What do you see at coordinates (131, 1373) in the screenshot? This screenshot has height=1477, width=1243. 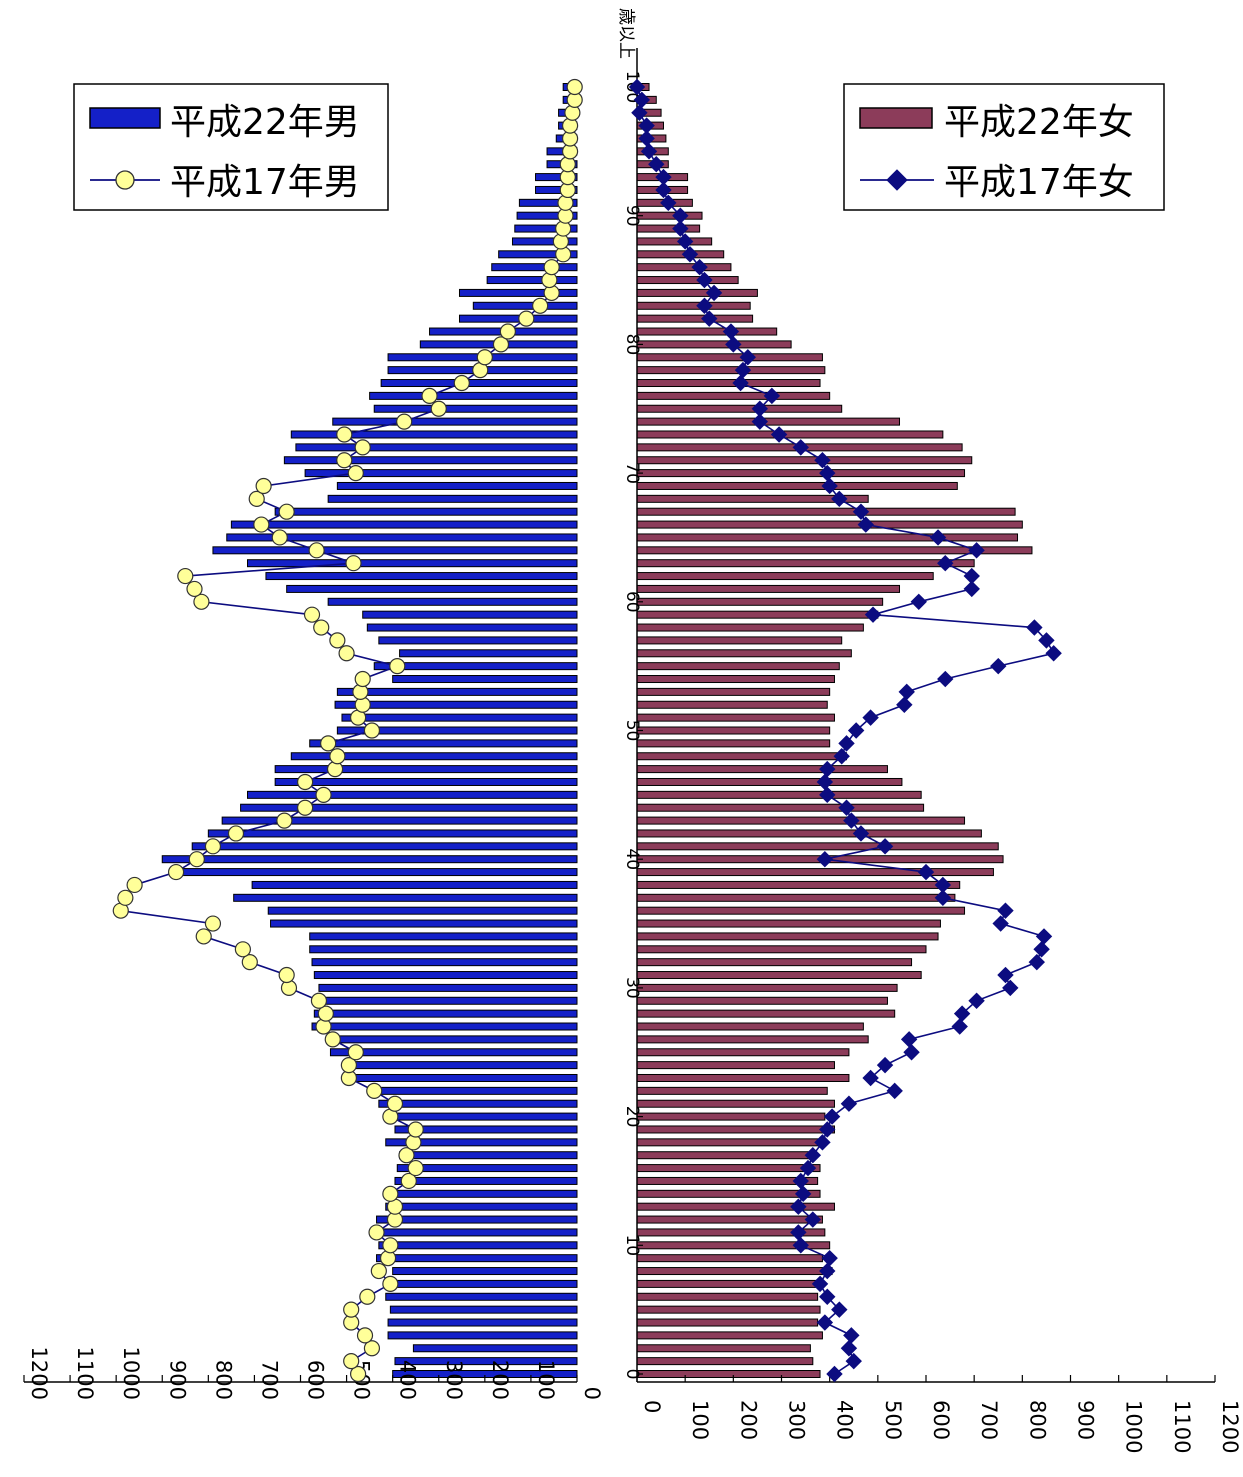 I see `male-x-tick-label: 1000` at bounding box center [131, 1373].